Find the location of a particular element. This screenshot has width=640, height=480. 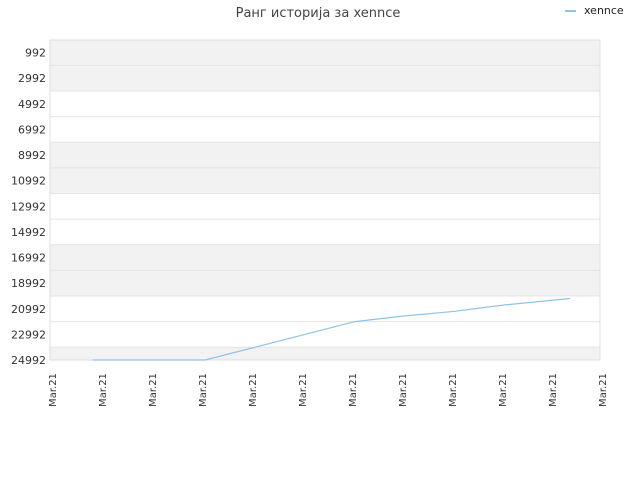

y-tick-label: 4992 is located at coordinates (32, 104).